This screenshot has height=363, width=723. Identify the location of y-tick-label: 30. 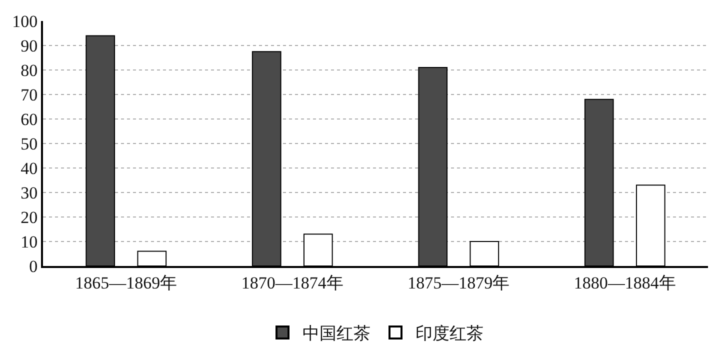
(29, 192).